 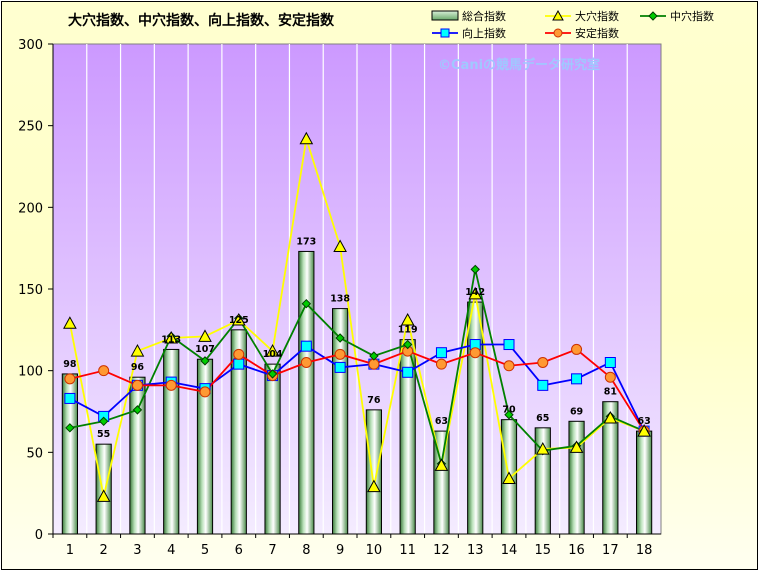 I want to click on bar-data-label: 96, so click(x=138, y=367).